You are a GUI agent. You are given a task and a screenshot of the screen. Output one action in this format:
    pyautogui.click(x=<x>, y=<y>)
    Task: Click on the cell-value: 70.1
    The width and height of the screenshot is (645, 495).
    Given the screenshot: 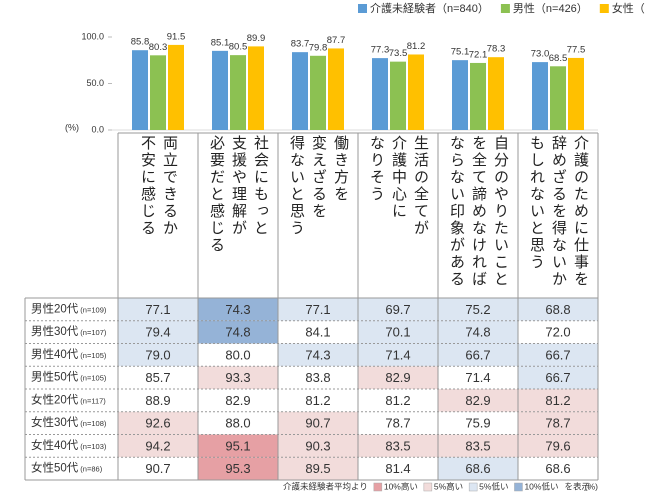 What is the action you would take?
    pyautogui.click(x=397, y=332)
    